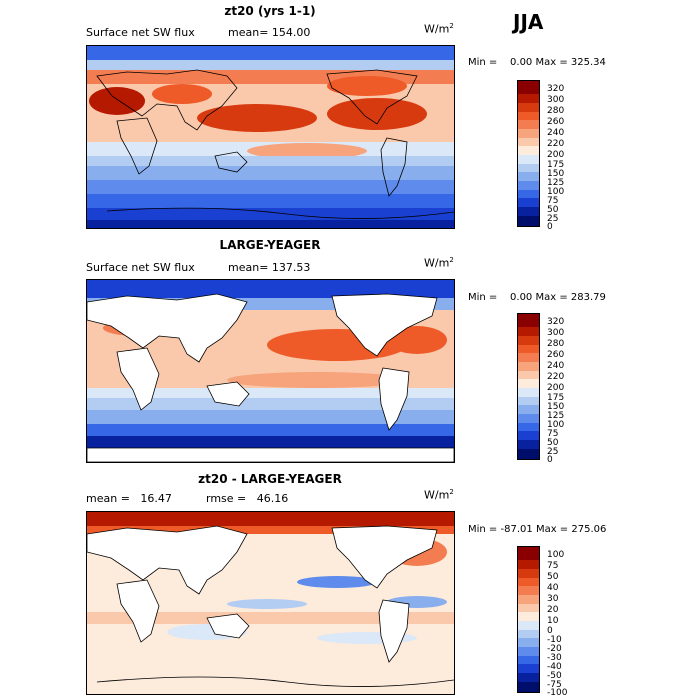  Describe the element at coordinates (439, 495) in the screenshot. I see `panel-3-units: W/m2` at that location.